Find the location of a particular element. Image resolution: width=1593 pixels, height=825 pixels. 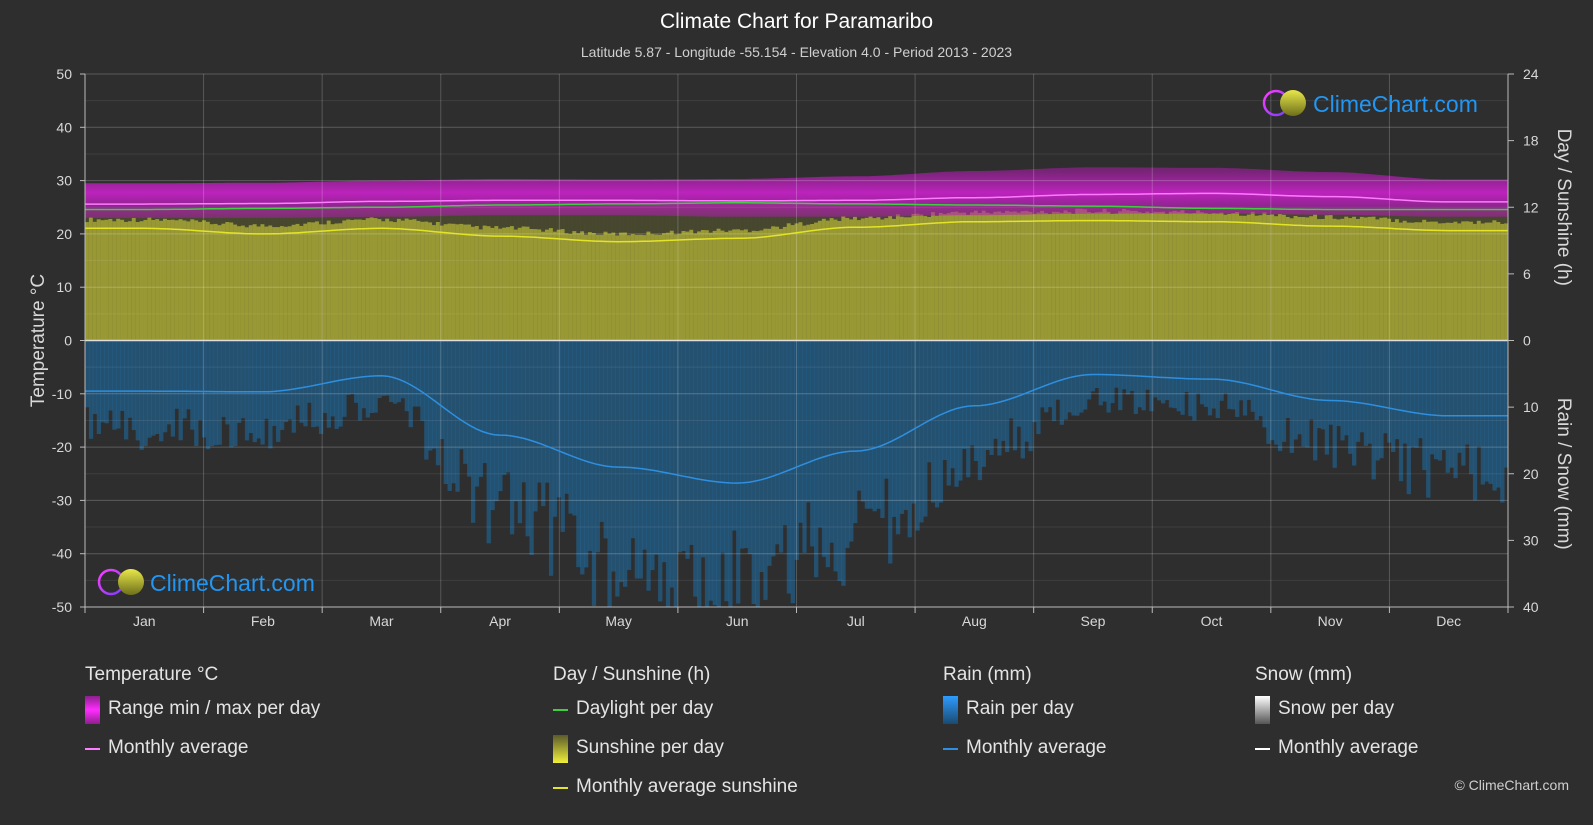

legend-item-daylight: Daylight per day is located at coordinates (633, 717).